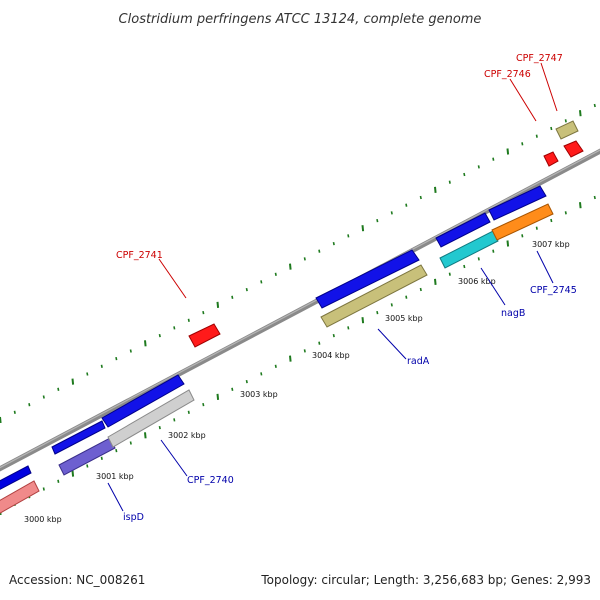 The width and height of the screenshot is (600, 600). What do you see at coordinates (573, 149) in the screenshot?
I see `gene-arrow-red` at bounding box center [573, 149].